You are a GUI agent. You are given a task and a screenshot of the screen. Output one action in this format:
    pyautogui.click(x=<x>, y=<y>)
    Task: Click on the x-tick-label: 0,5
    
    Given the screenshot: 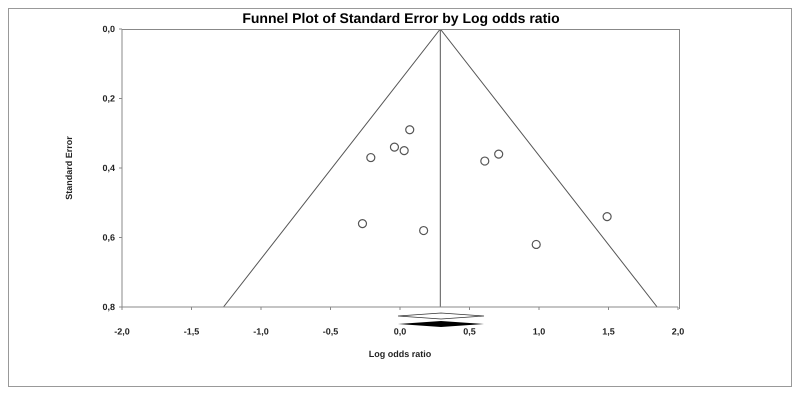 What is the action you would take?
    pyautogui.click(x=469, y=331)
    